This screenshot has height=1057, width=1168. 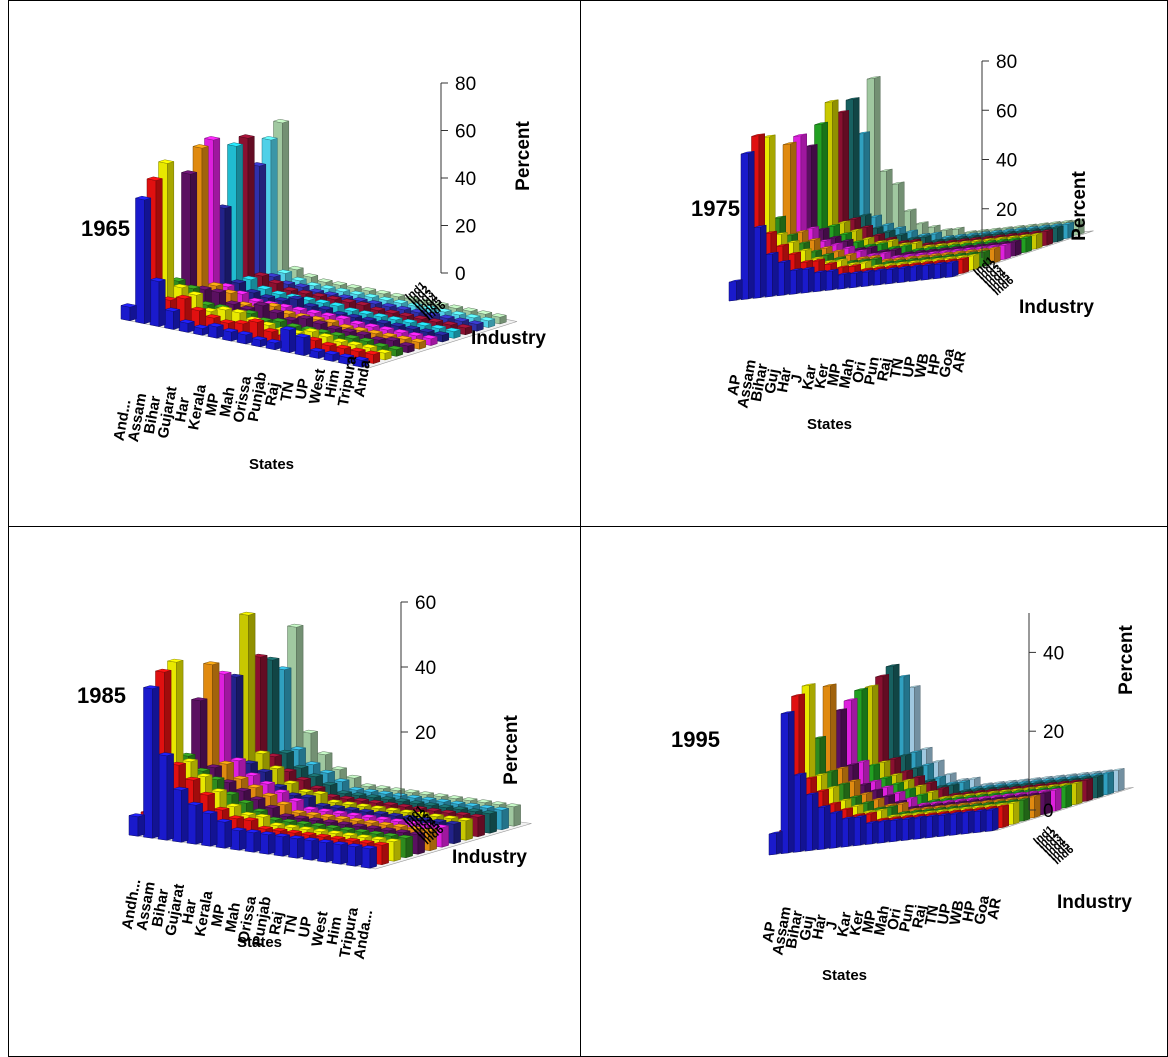 I want to click on state-tick-label: HP, so click(x=969, y=911).